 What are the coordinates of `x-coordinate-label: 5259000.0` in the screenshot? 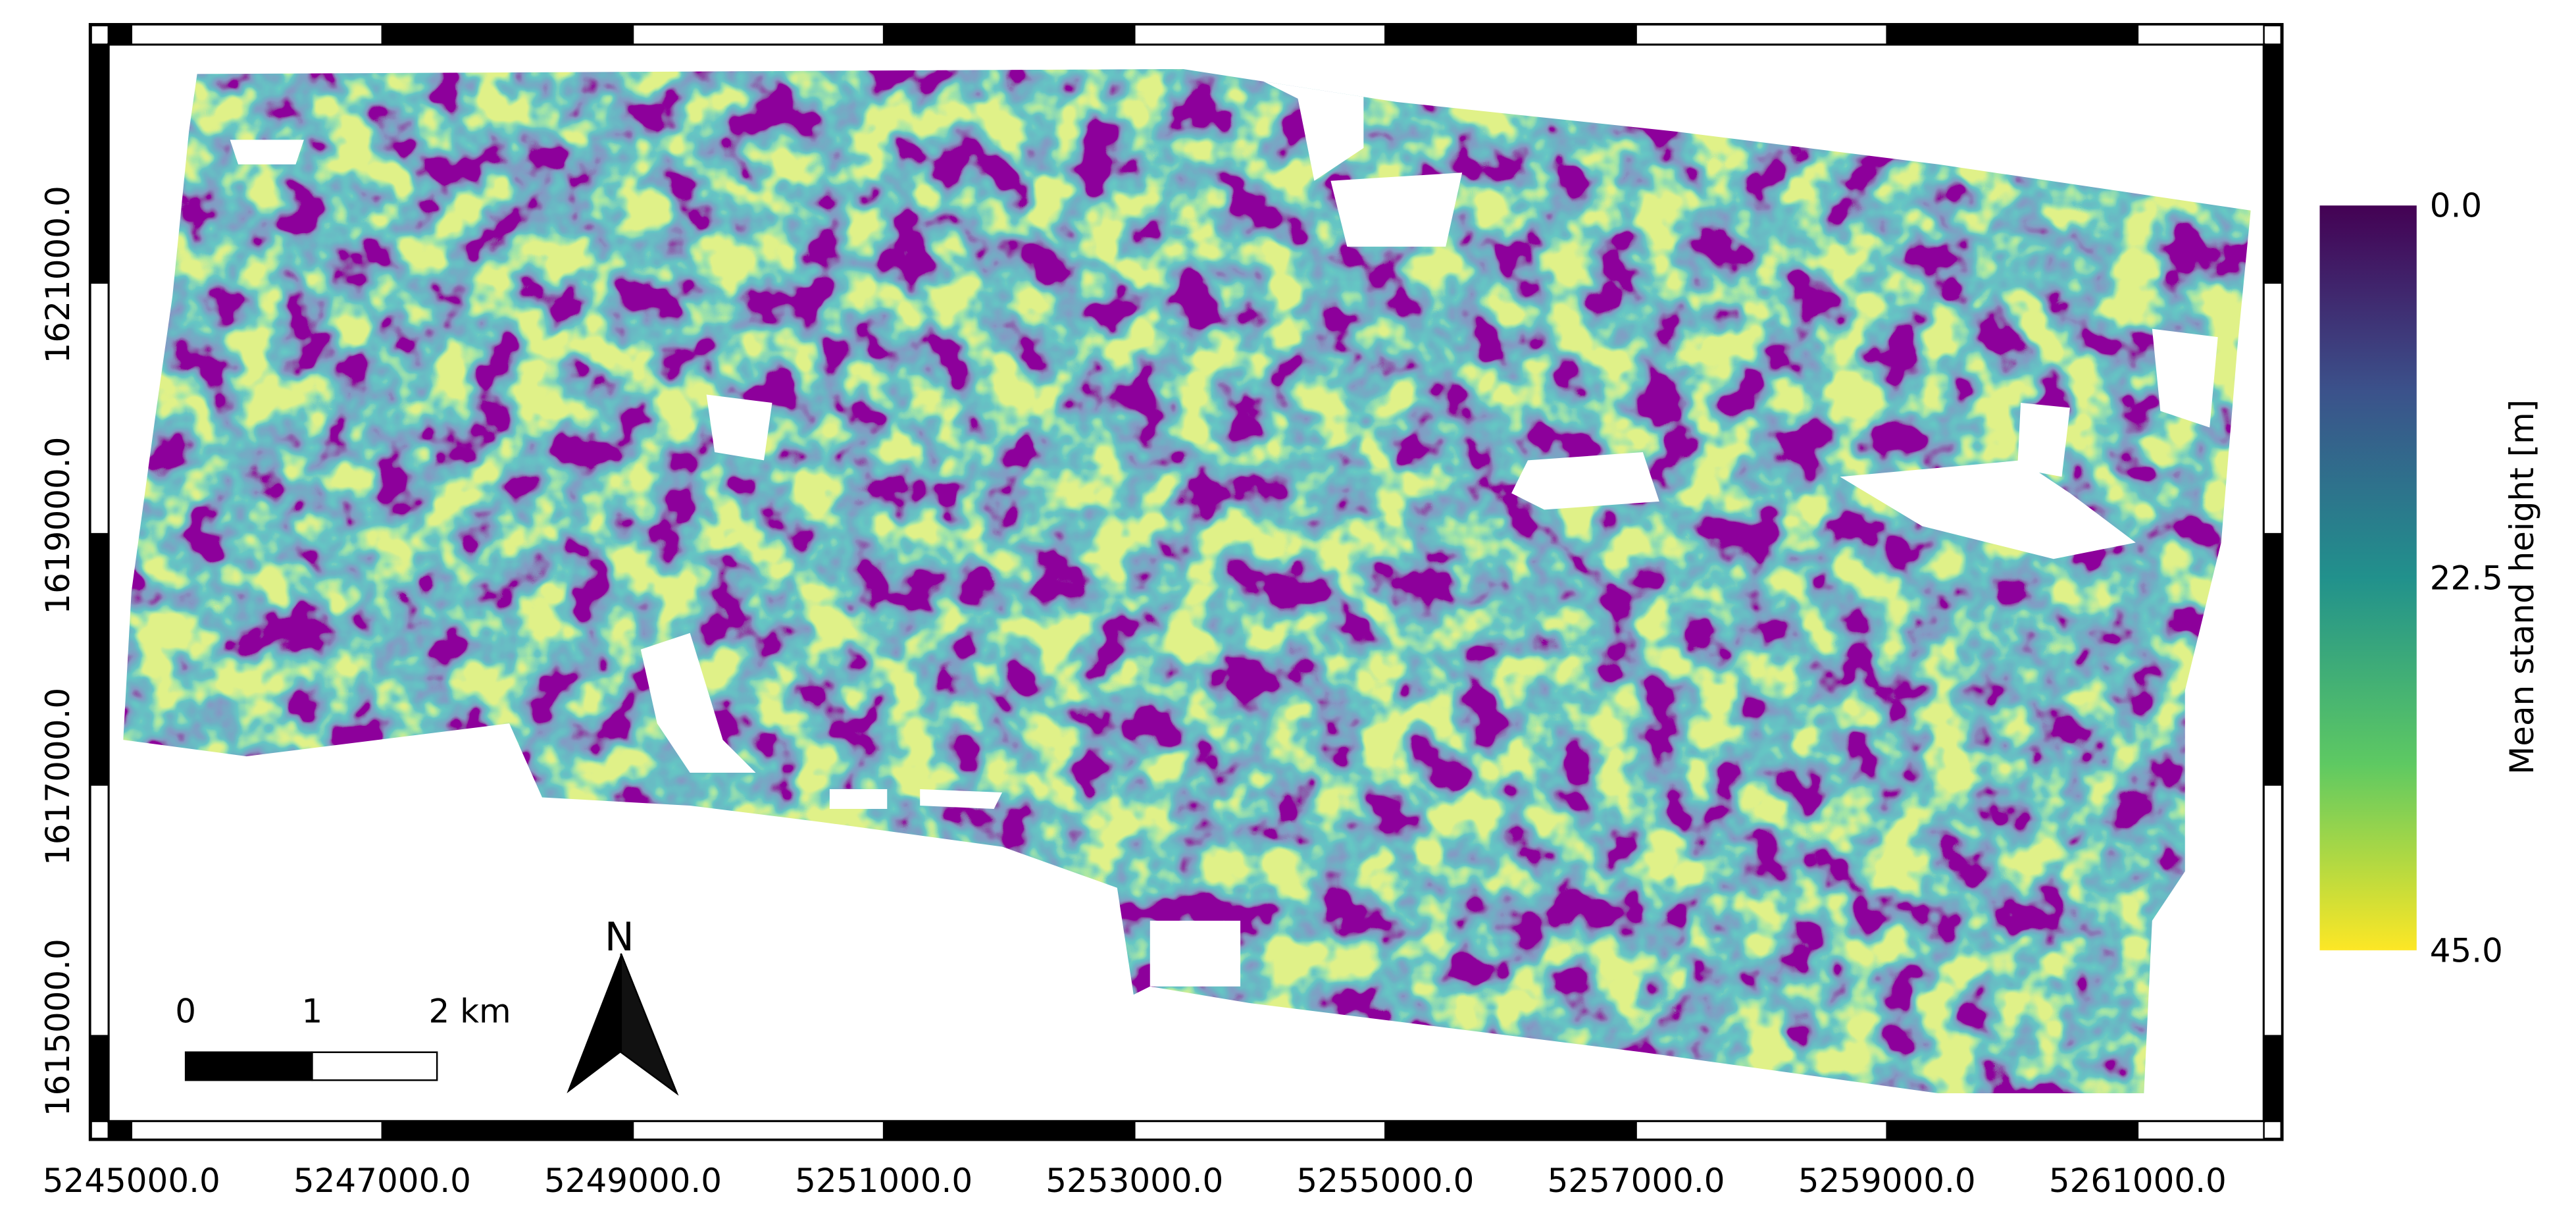 It's located at (1887, 1181).